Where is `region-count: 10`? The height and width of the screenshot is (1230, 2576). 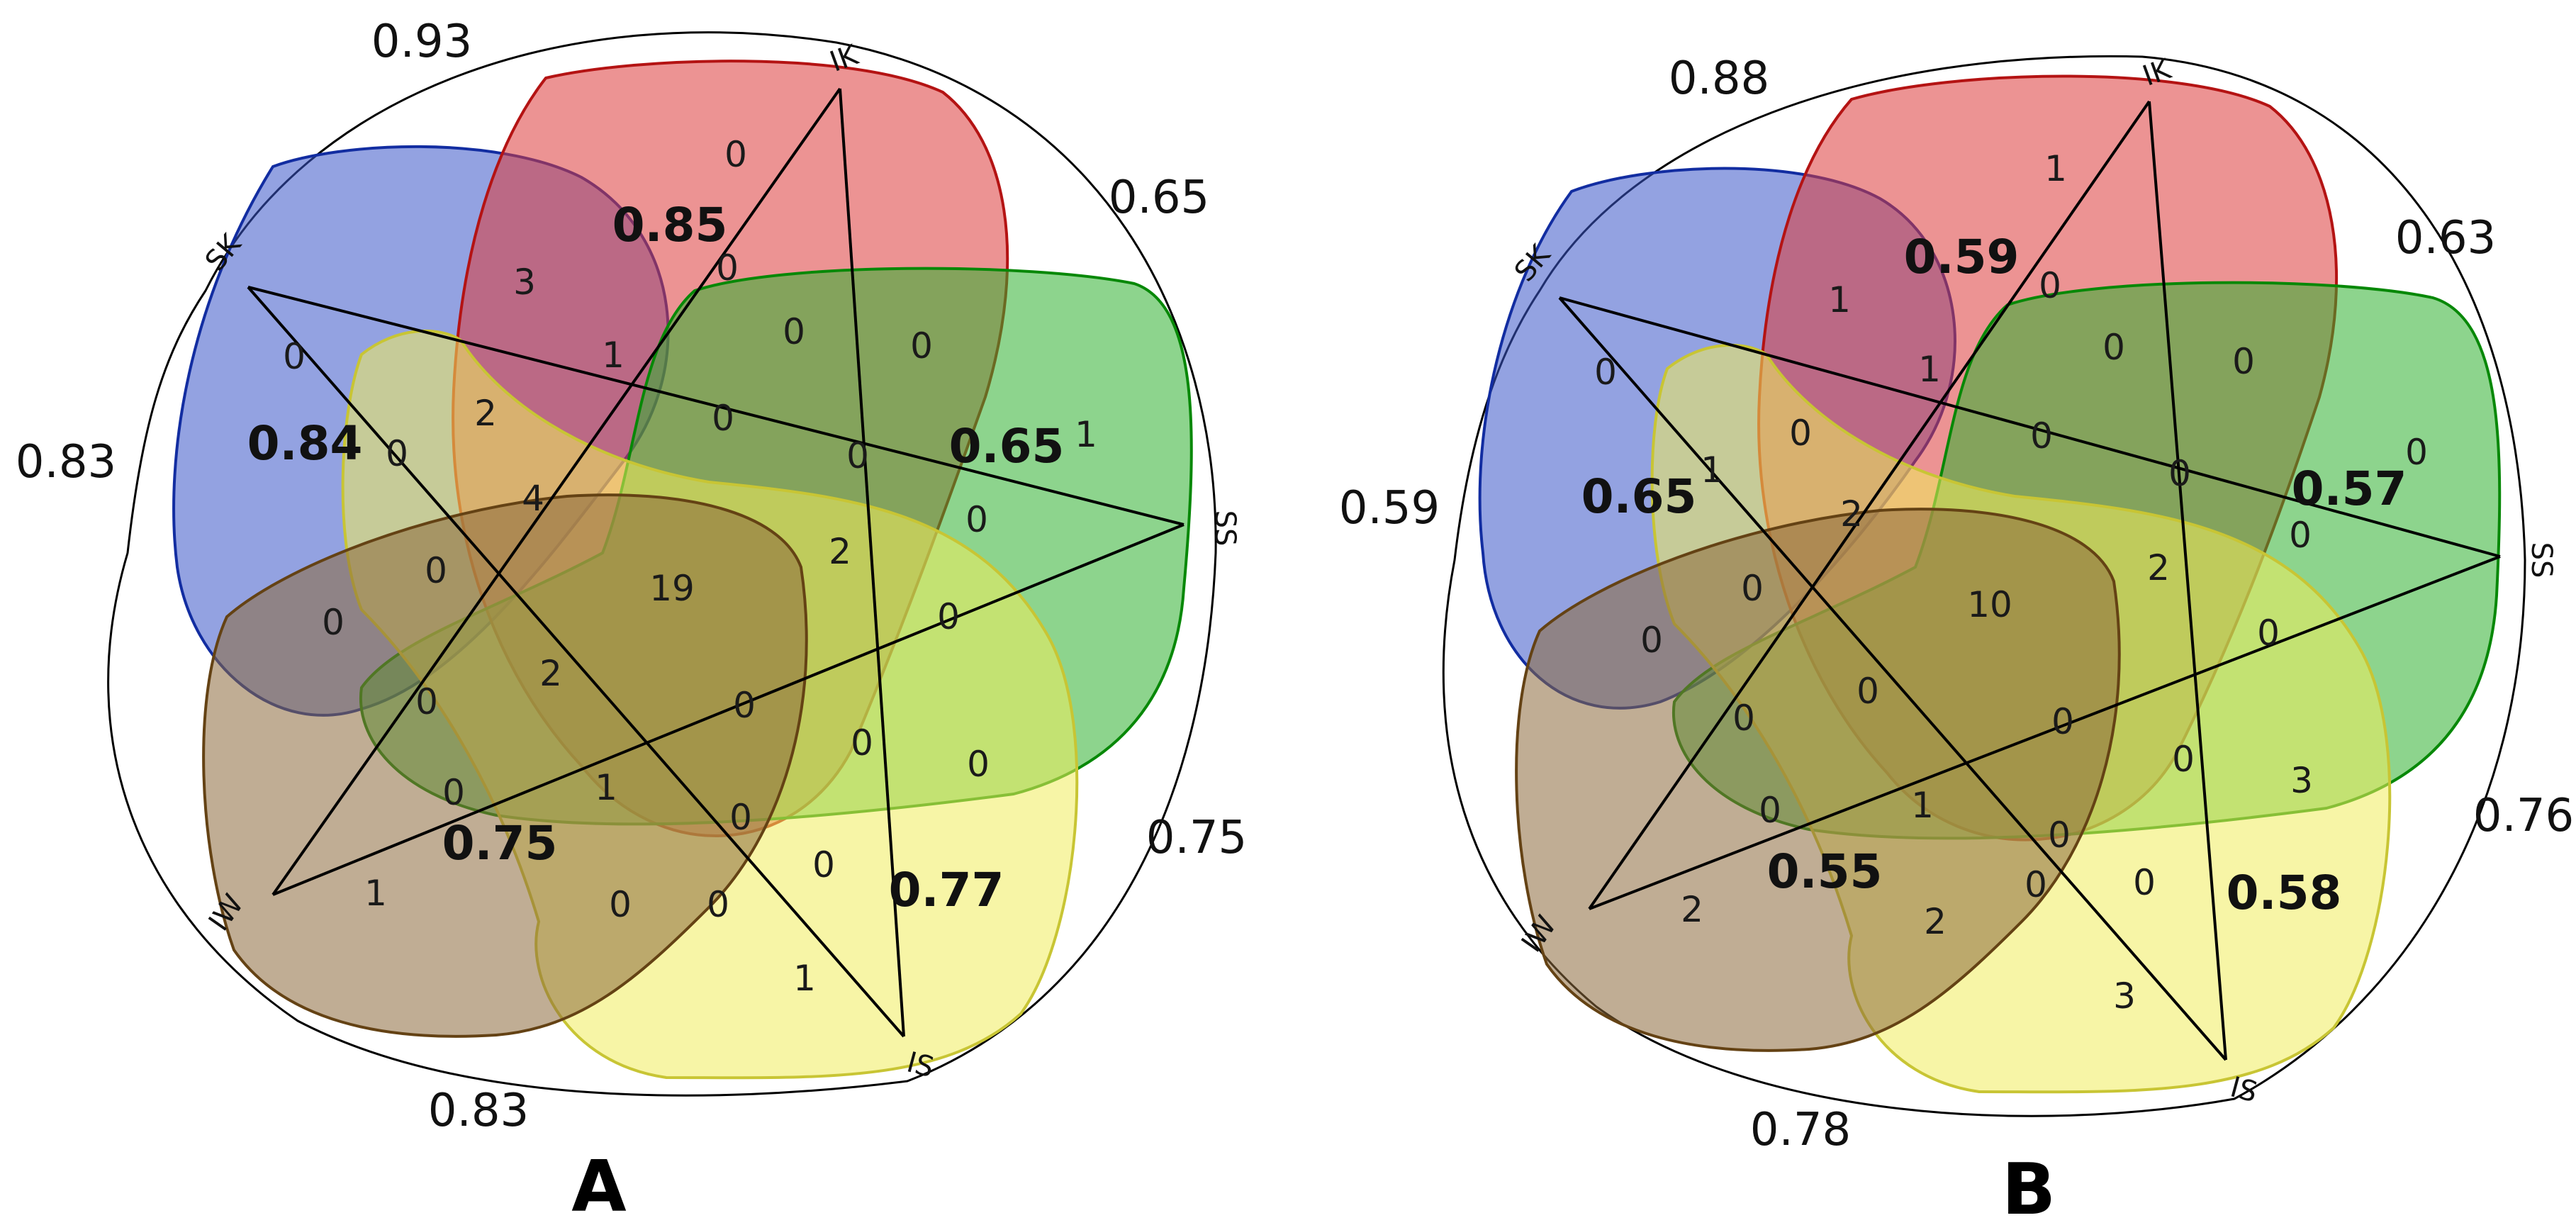 region-count: 10 is located at coordinates (1989, 604).